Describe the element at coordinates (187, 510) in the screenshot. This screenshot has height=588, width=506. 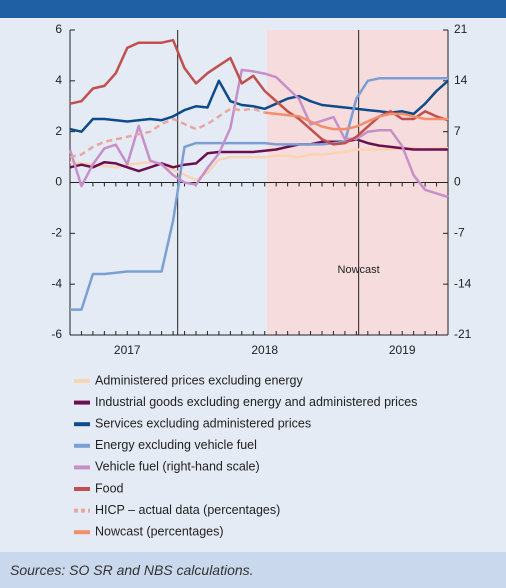
I see `legend-label: HICP – actual data (percentages)` at that location.